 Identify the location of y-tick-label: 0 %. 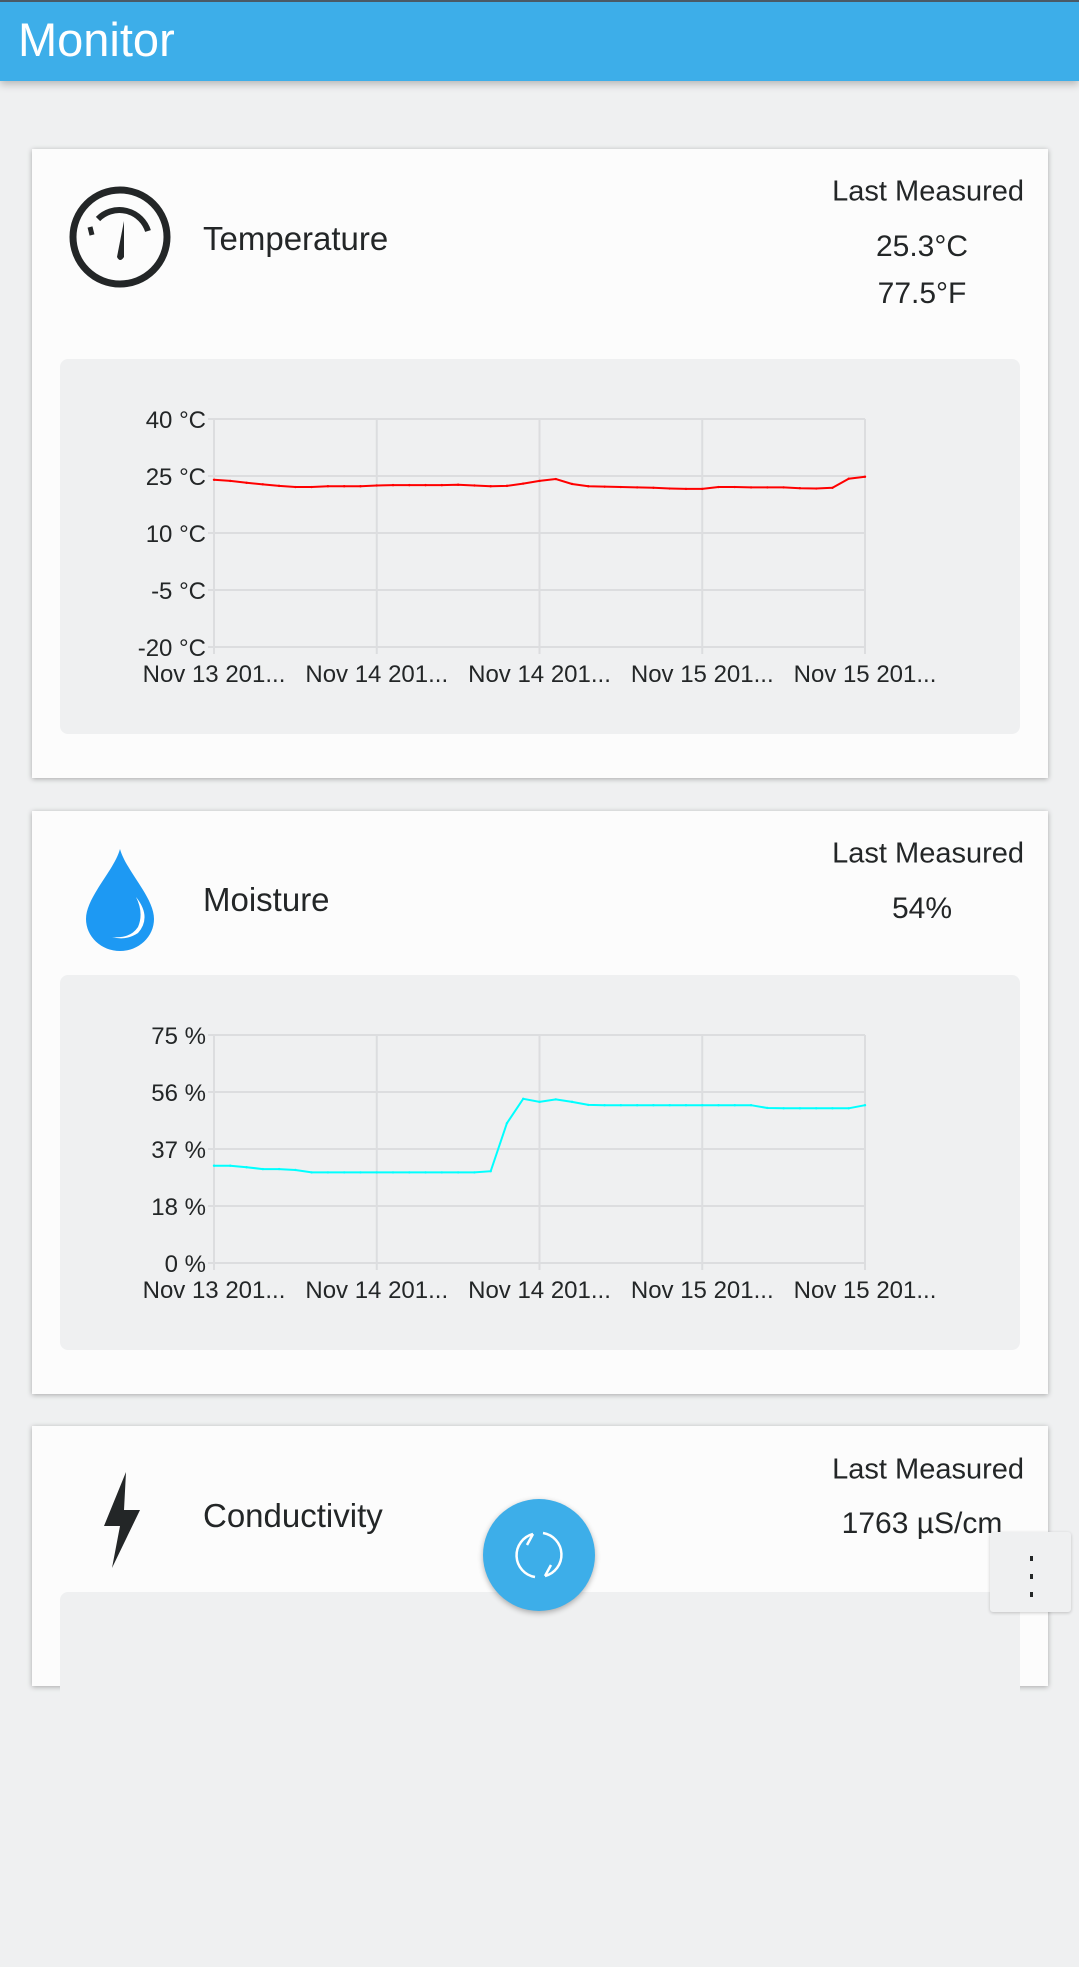
(185, 1264).